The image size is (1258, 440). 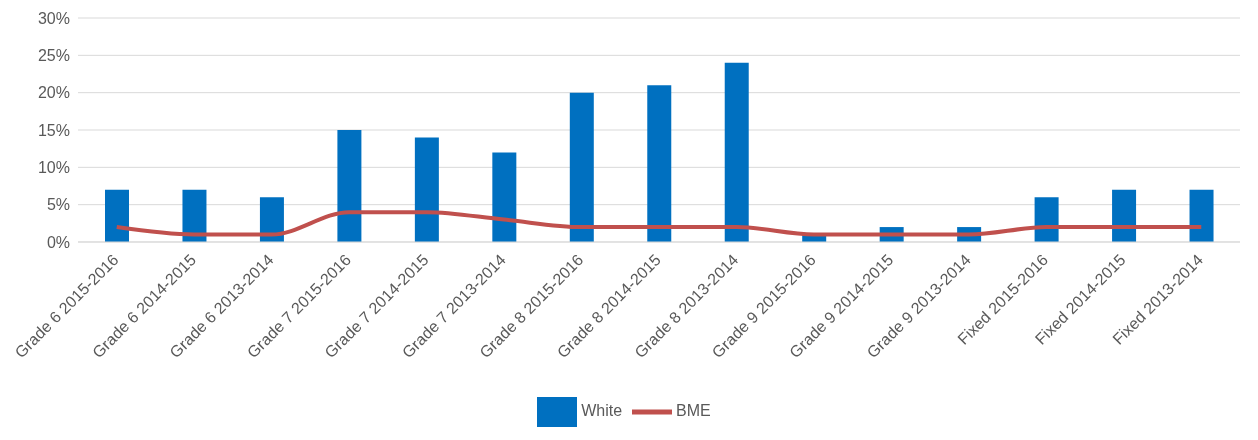 What do you see at coordinates (53, 168) in the screenshot?
I see `y-tick-label: 10%` at bounding box center [53, 168].